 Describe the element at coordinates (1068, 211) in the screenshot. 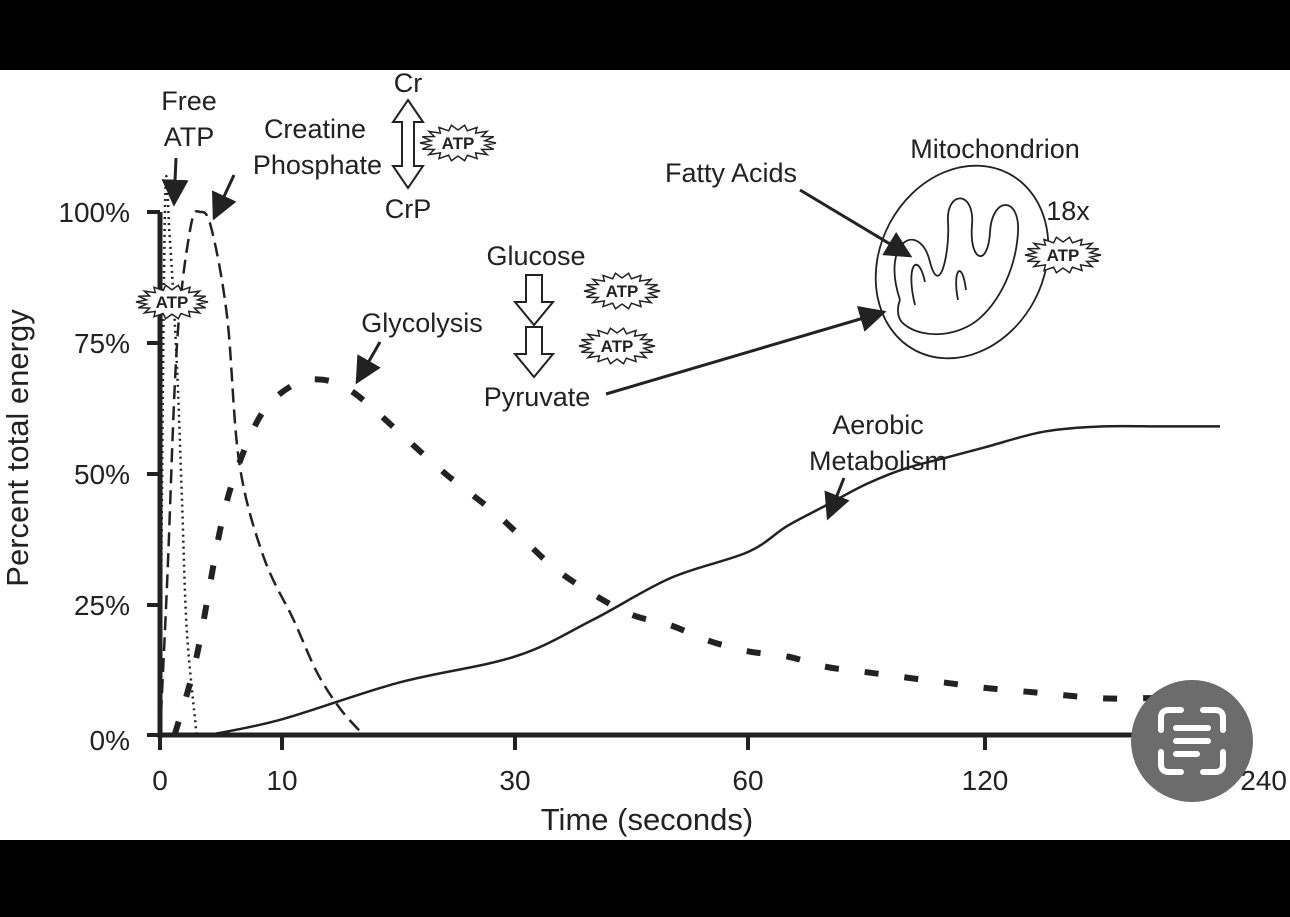

I see `atp-yield-label: 18x` at that location.